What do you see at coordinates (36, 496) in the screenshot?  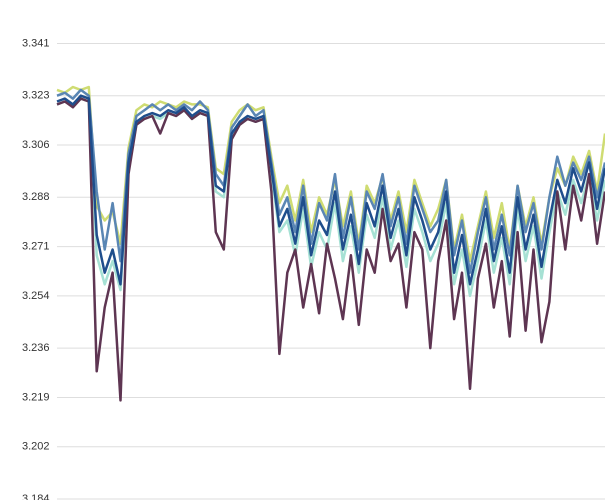 I see `y-tick-label: 3.184` at bounding box center [36, 496].